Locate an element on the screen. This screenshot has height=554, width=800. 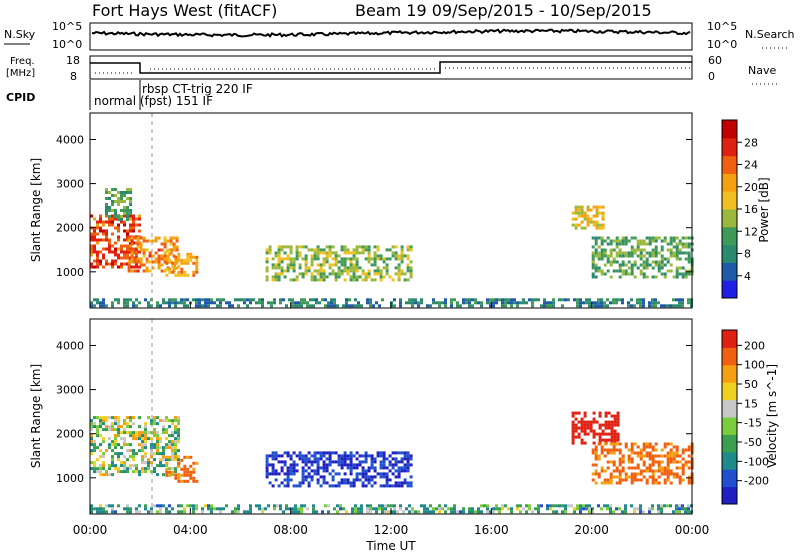
power-colorbar-tick-label: 24 is located at coordinates (751, 165).